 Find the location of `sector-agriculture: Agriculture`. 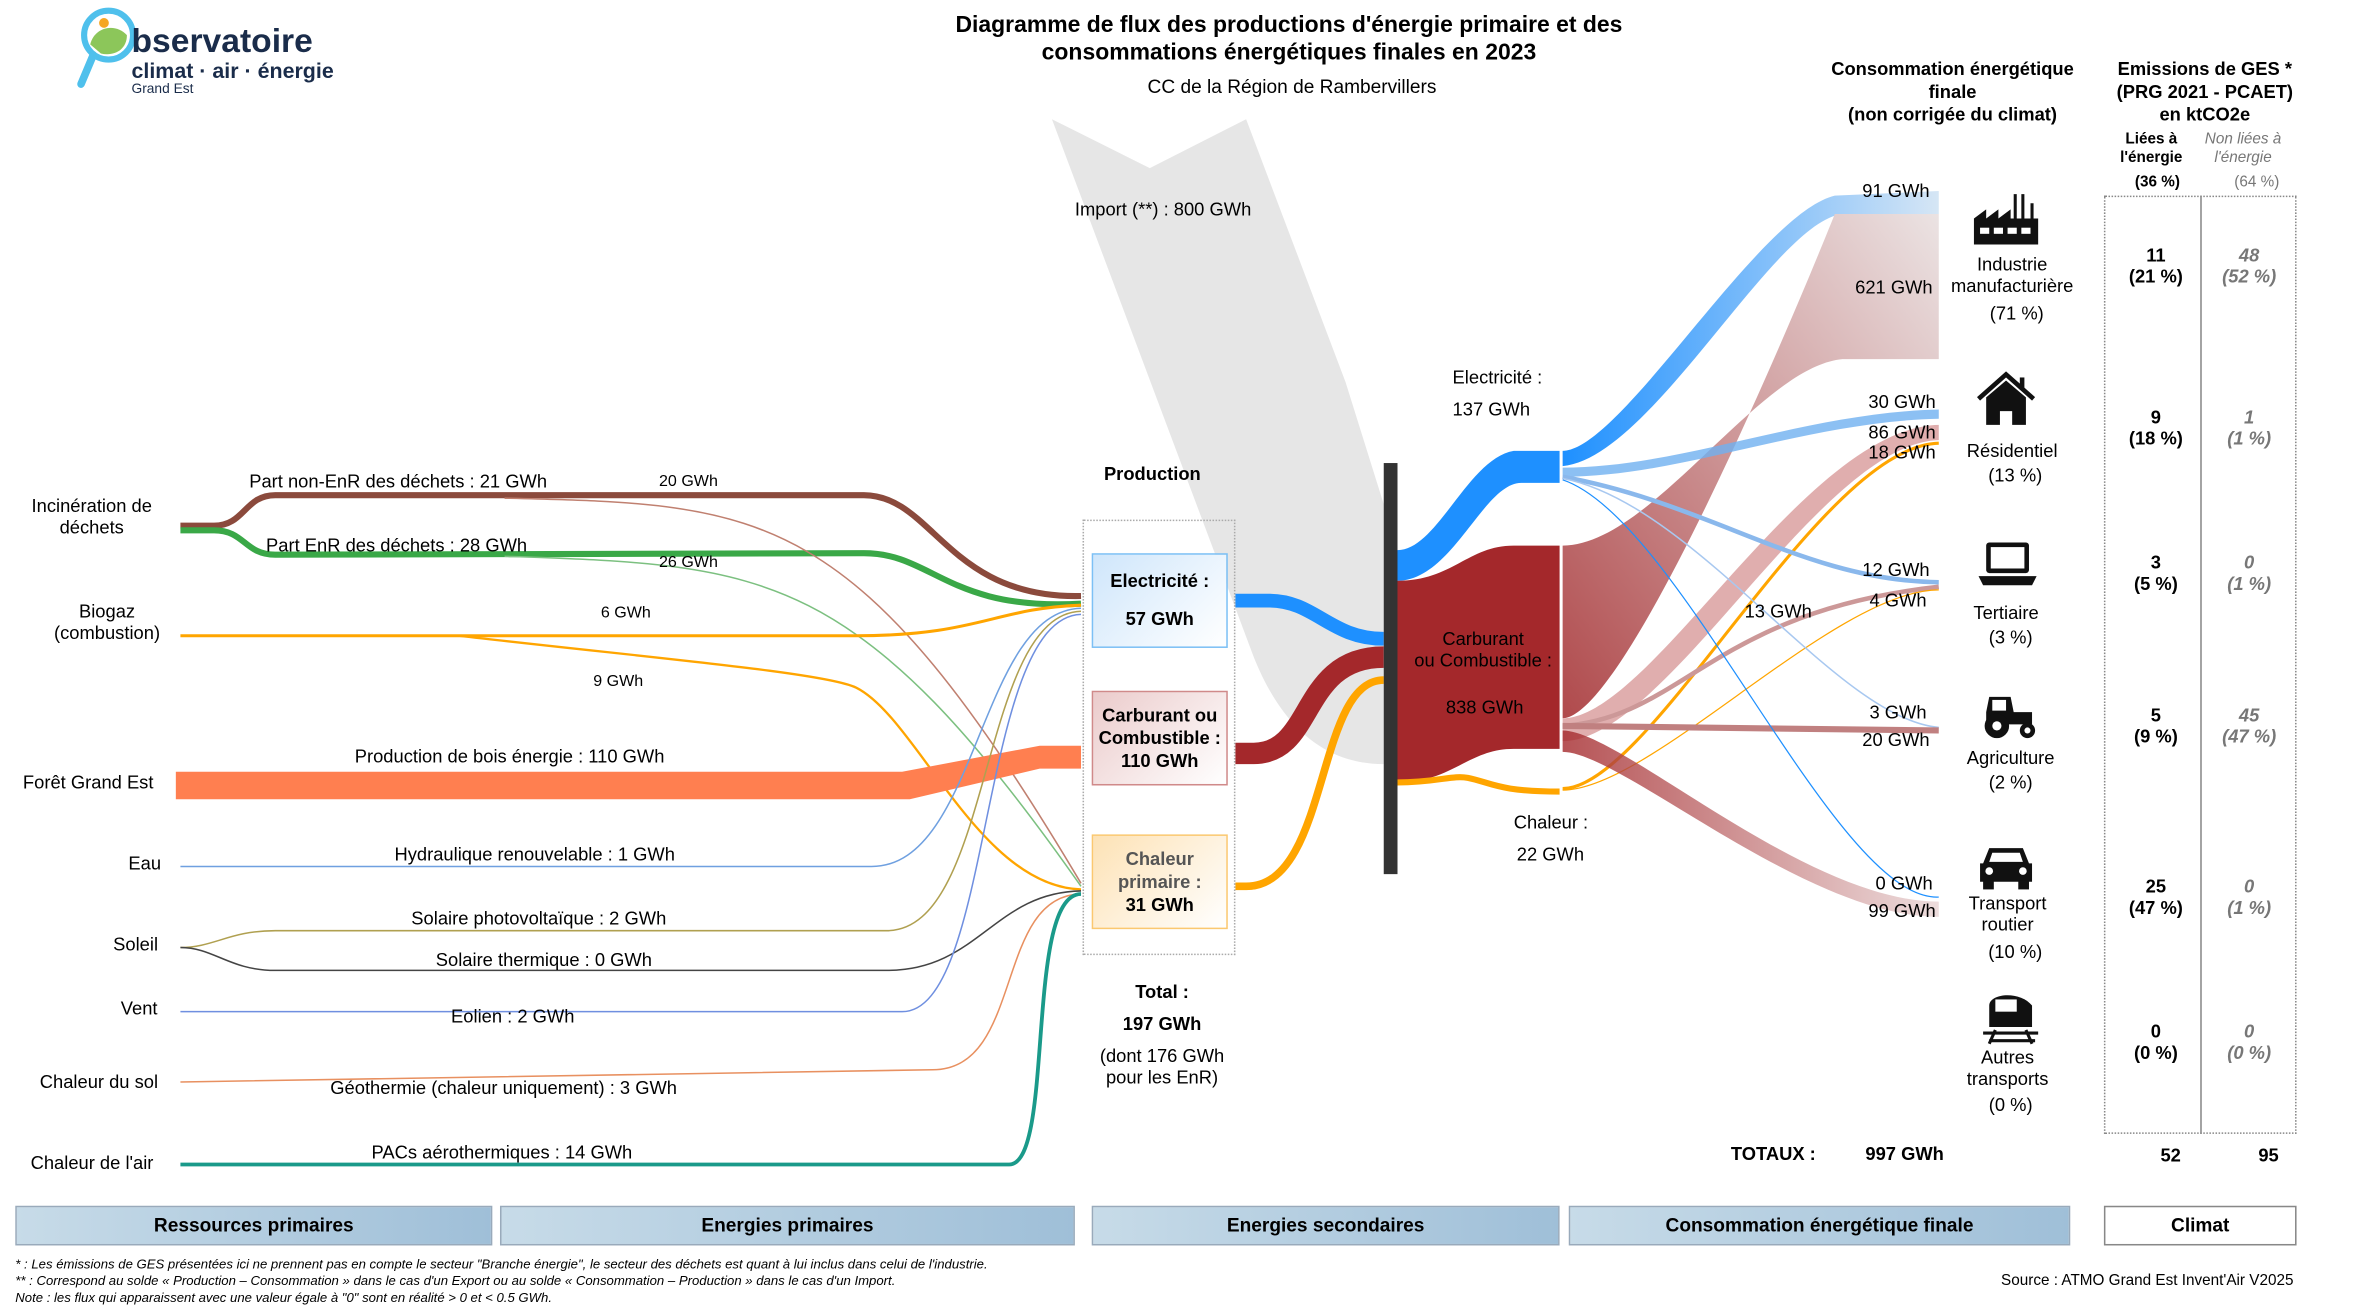

sector-agriculture: Agriculture is located at coordinates (2010, 758).